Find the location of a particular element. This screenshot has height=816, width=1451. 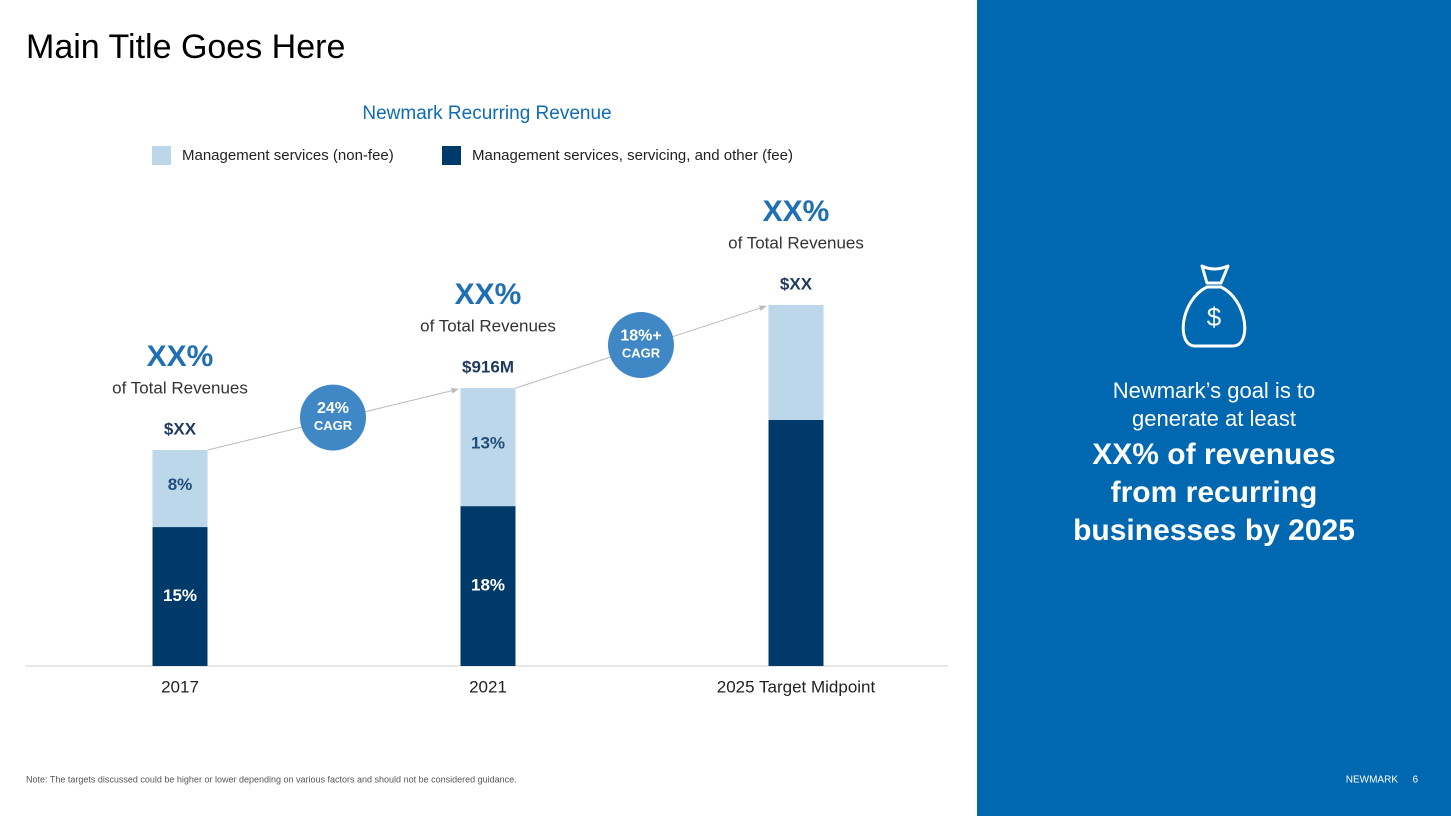

page-number: 6 is located at coordinates (1415, 780).